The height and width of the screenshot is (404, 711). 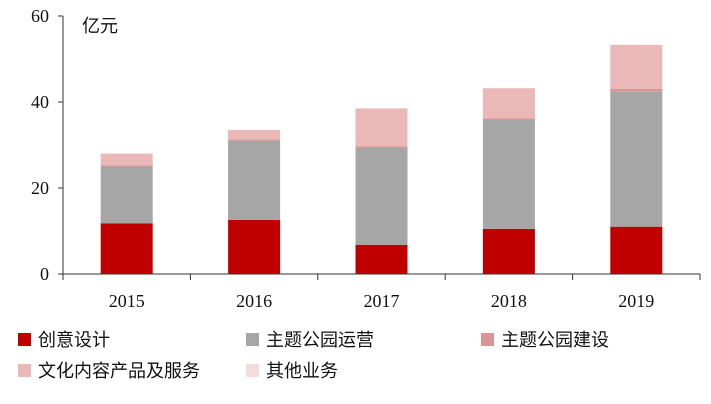 What do you see at coordinates (47, 145) in the screenshot?
I see `y-ticks: 0 20 40 60` at bounding box center [47, 145].